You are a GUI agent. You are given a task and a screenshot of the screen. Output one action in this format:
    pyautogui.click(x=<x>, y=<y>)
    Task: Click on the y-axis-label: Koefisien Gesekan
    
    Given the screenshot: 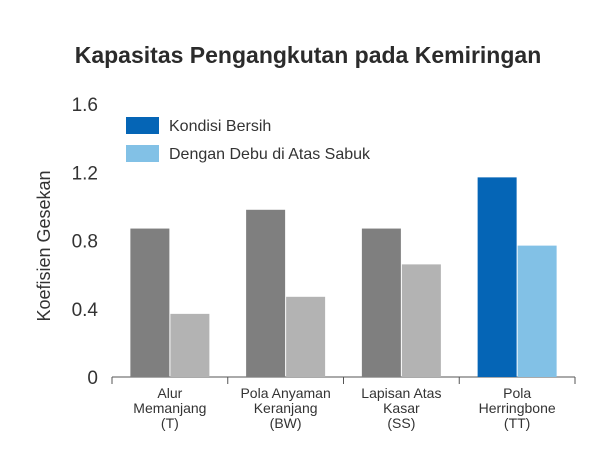 What is the action you would take?
    pyautogui.click(x=44, y=245)
    